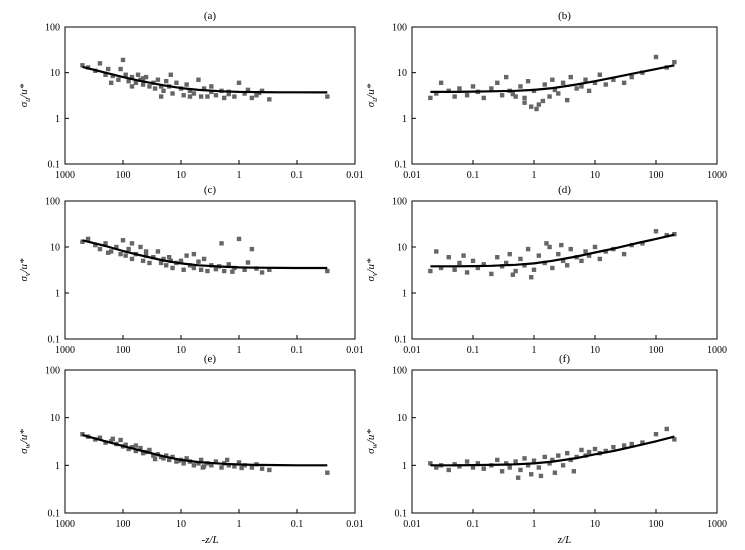 This screenshot has width=745, height=550. What do you see at coordinates (27, 100) in the screenshot?
I see `y-axis-label-sub: u` at bounding box center [27, 100].